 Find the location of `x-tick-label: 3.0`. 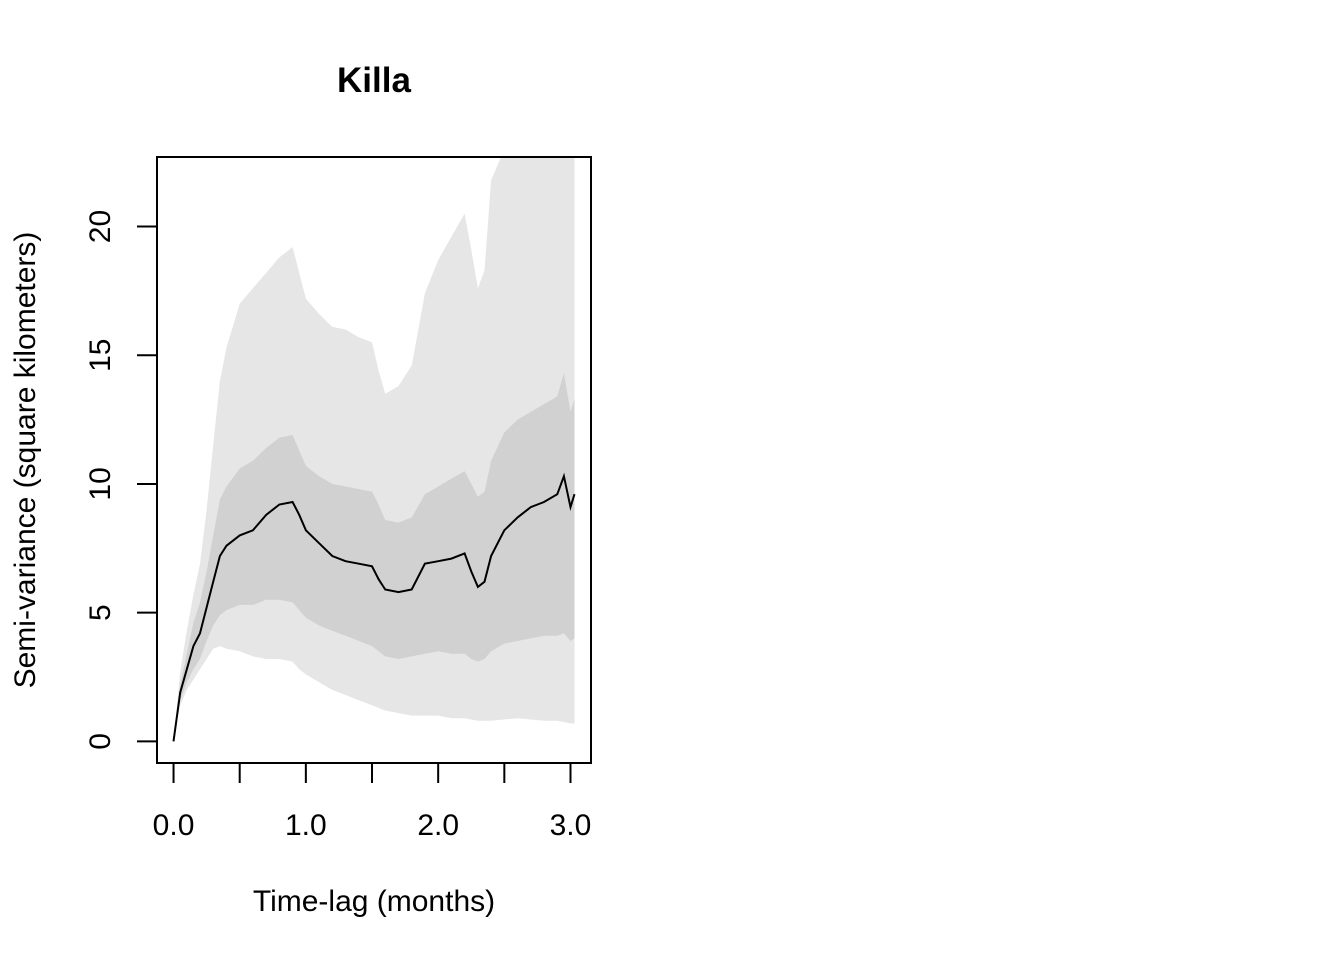

x-tick-label: 3.0 is located at coordinates (571, 825).